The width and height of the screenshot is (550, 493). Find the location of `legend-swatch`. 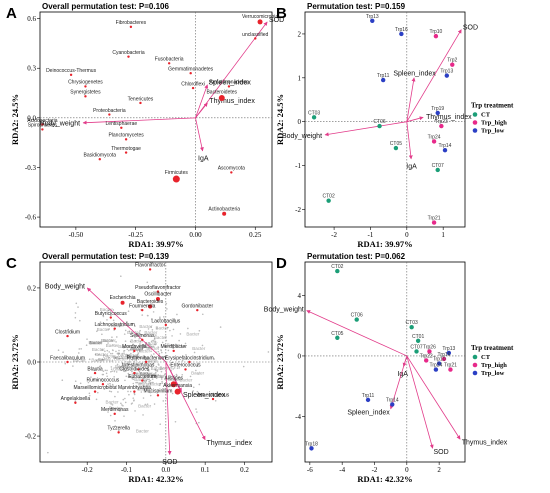

legend-swatch is located at coordinates (475, 130).